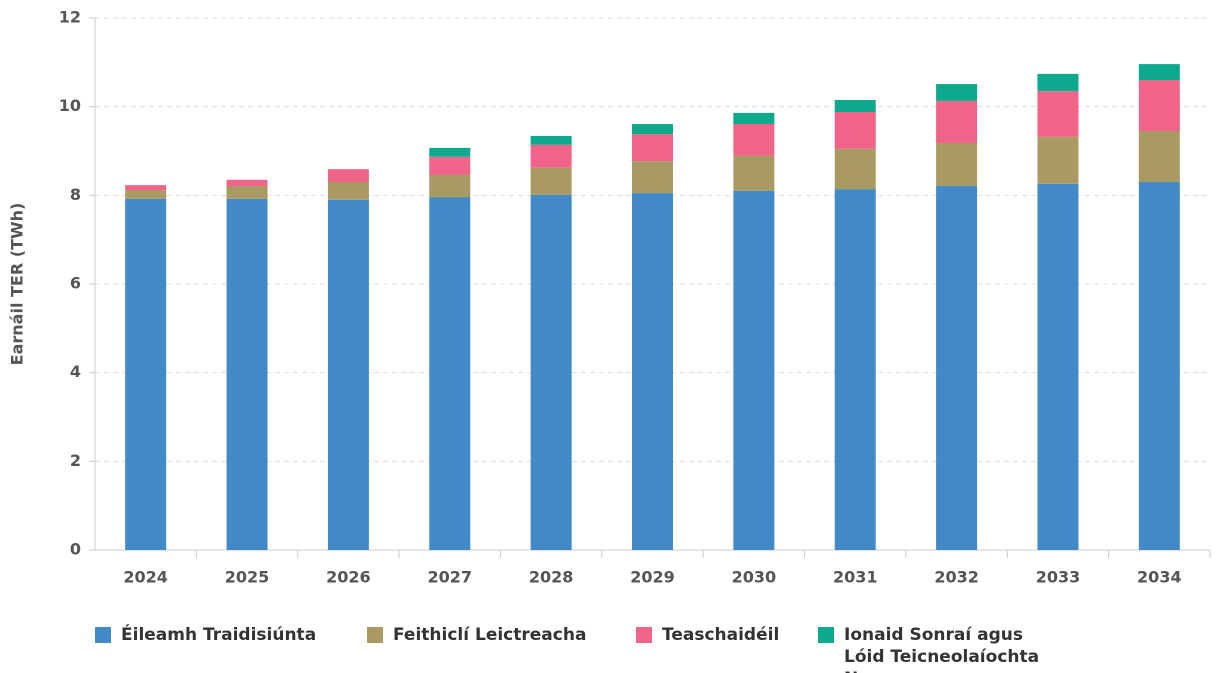 This screenshot has height=673, width=1219. Describe the element at coordinates (450, 577) in the screenshot. I see `x-tick-label: 2027` at that location.